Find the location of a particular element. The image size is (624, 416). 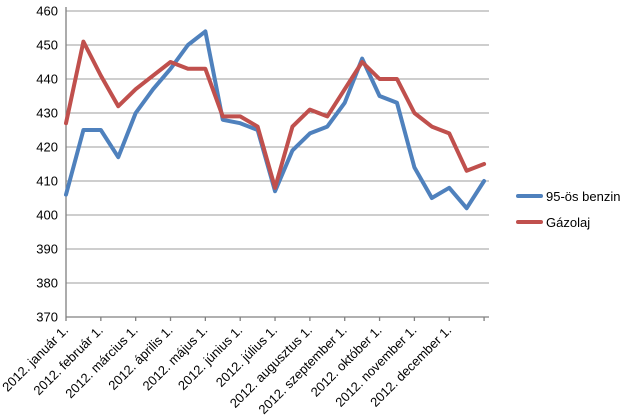

y-tick-label-410: 410 is located at coordinates (47, 181).